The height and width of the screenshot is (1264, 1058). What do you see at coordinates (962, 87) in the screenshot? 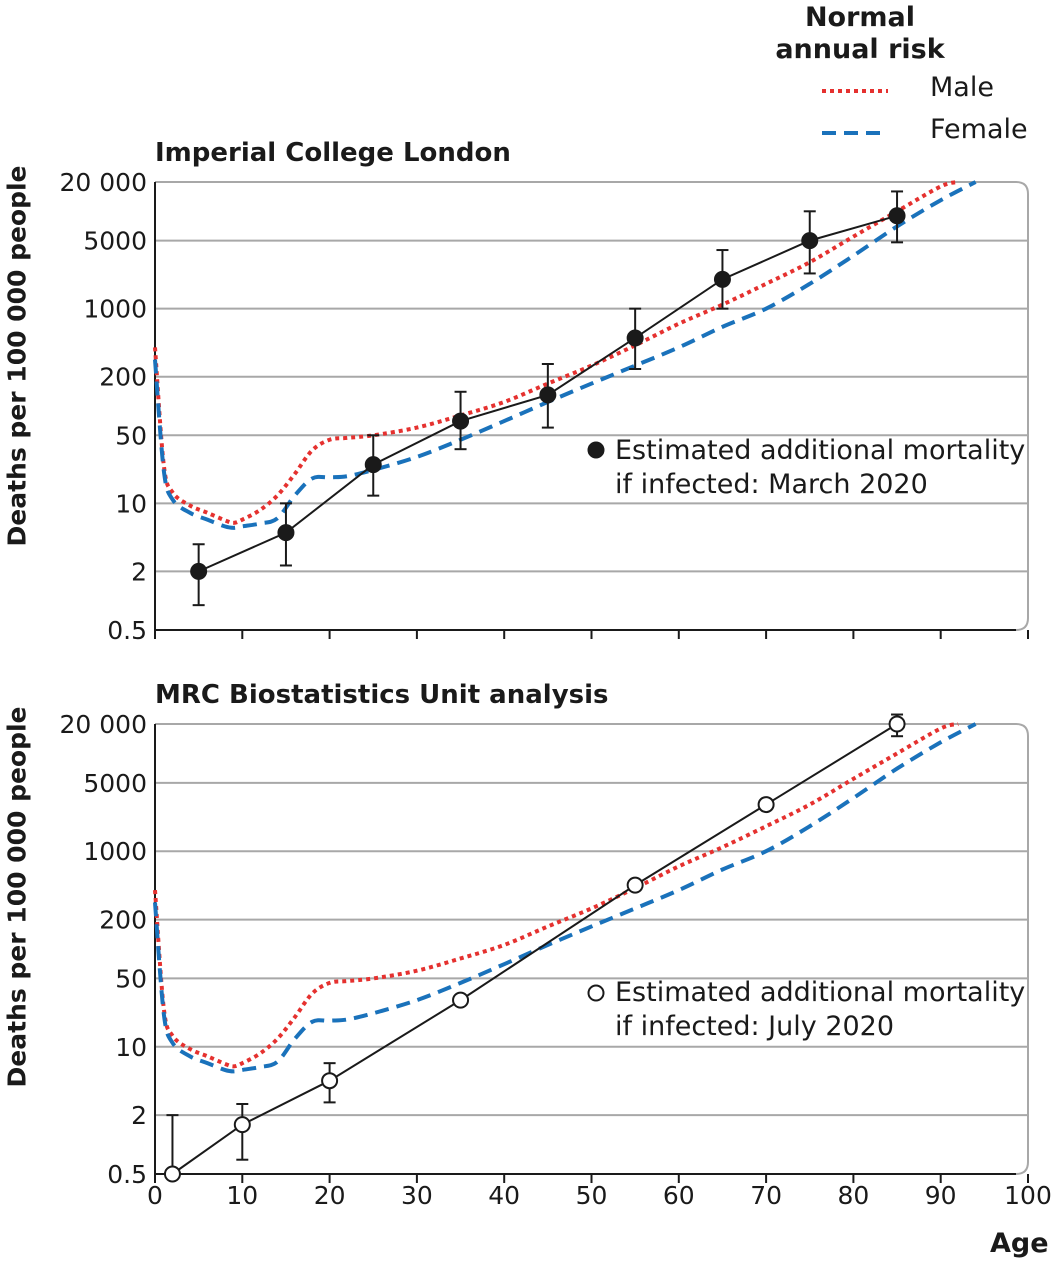
I see `legend-label-male: Male` at bounding box center [962, 87].